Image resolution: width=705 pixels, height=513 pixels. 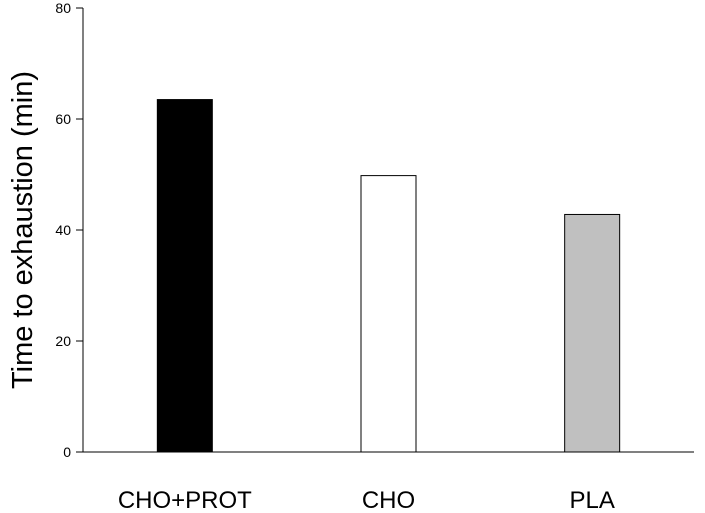 I want to click on x-tick-label: PLA, so click(x=591, y=500).